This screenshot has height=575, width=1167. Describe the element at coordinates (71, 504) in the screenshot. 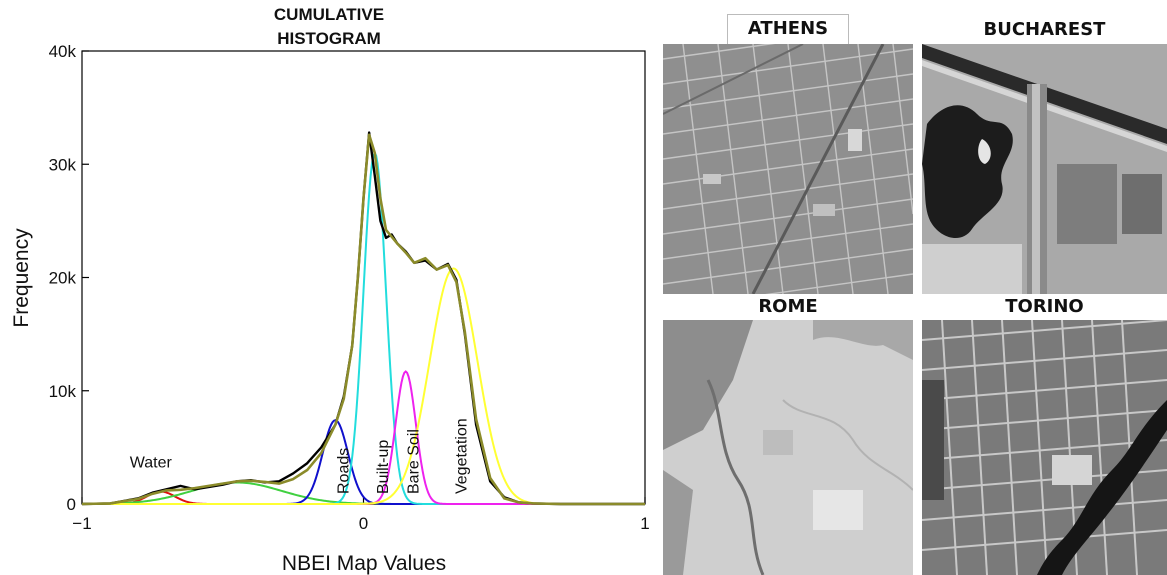

I see `y-tick-label: 0` at that location.